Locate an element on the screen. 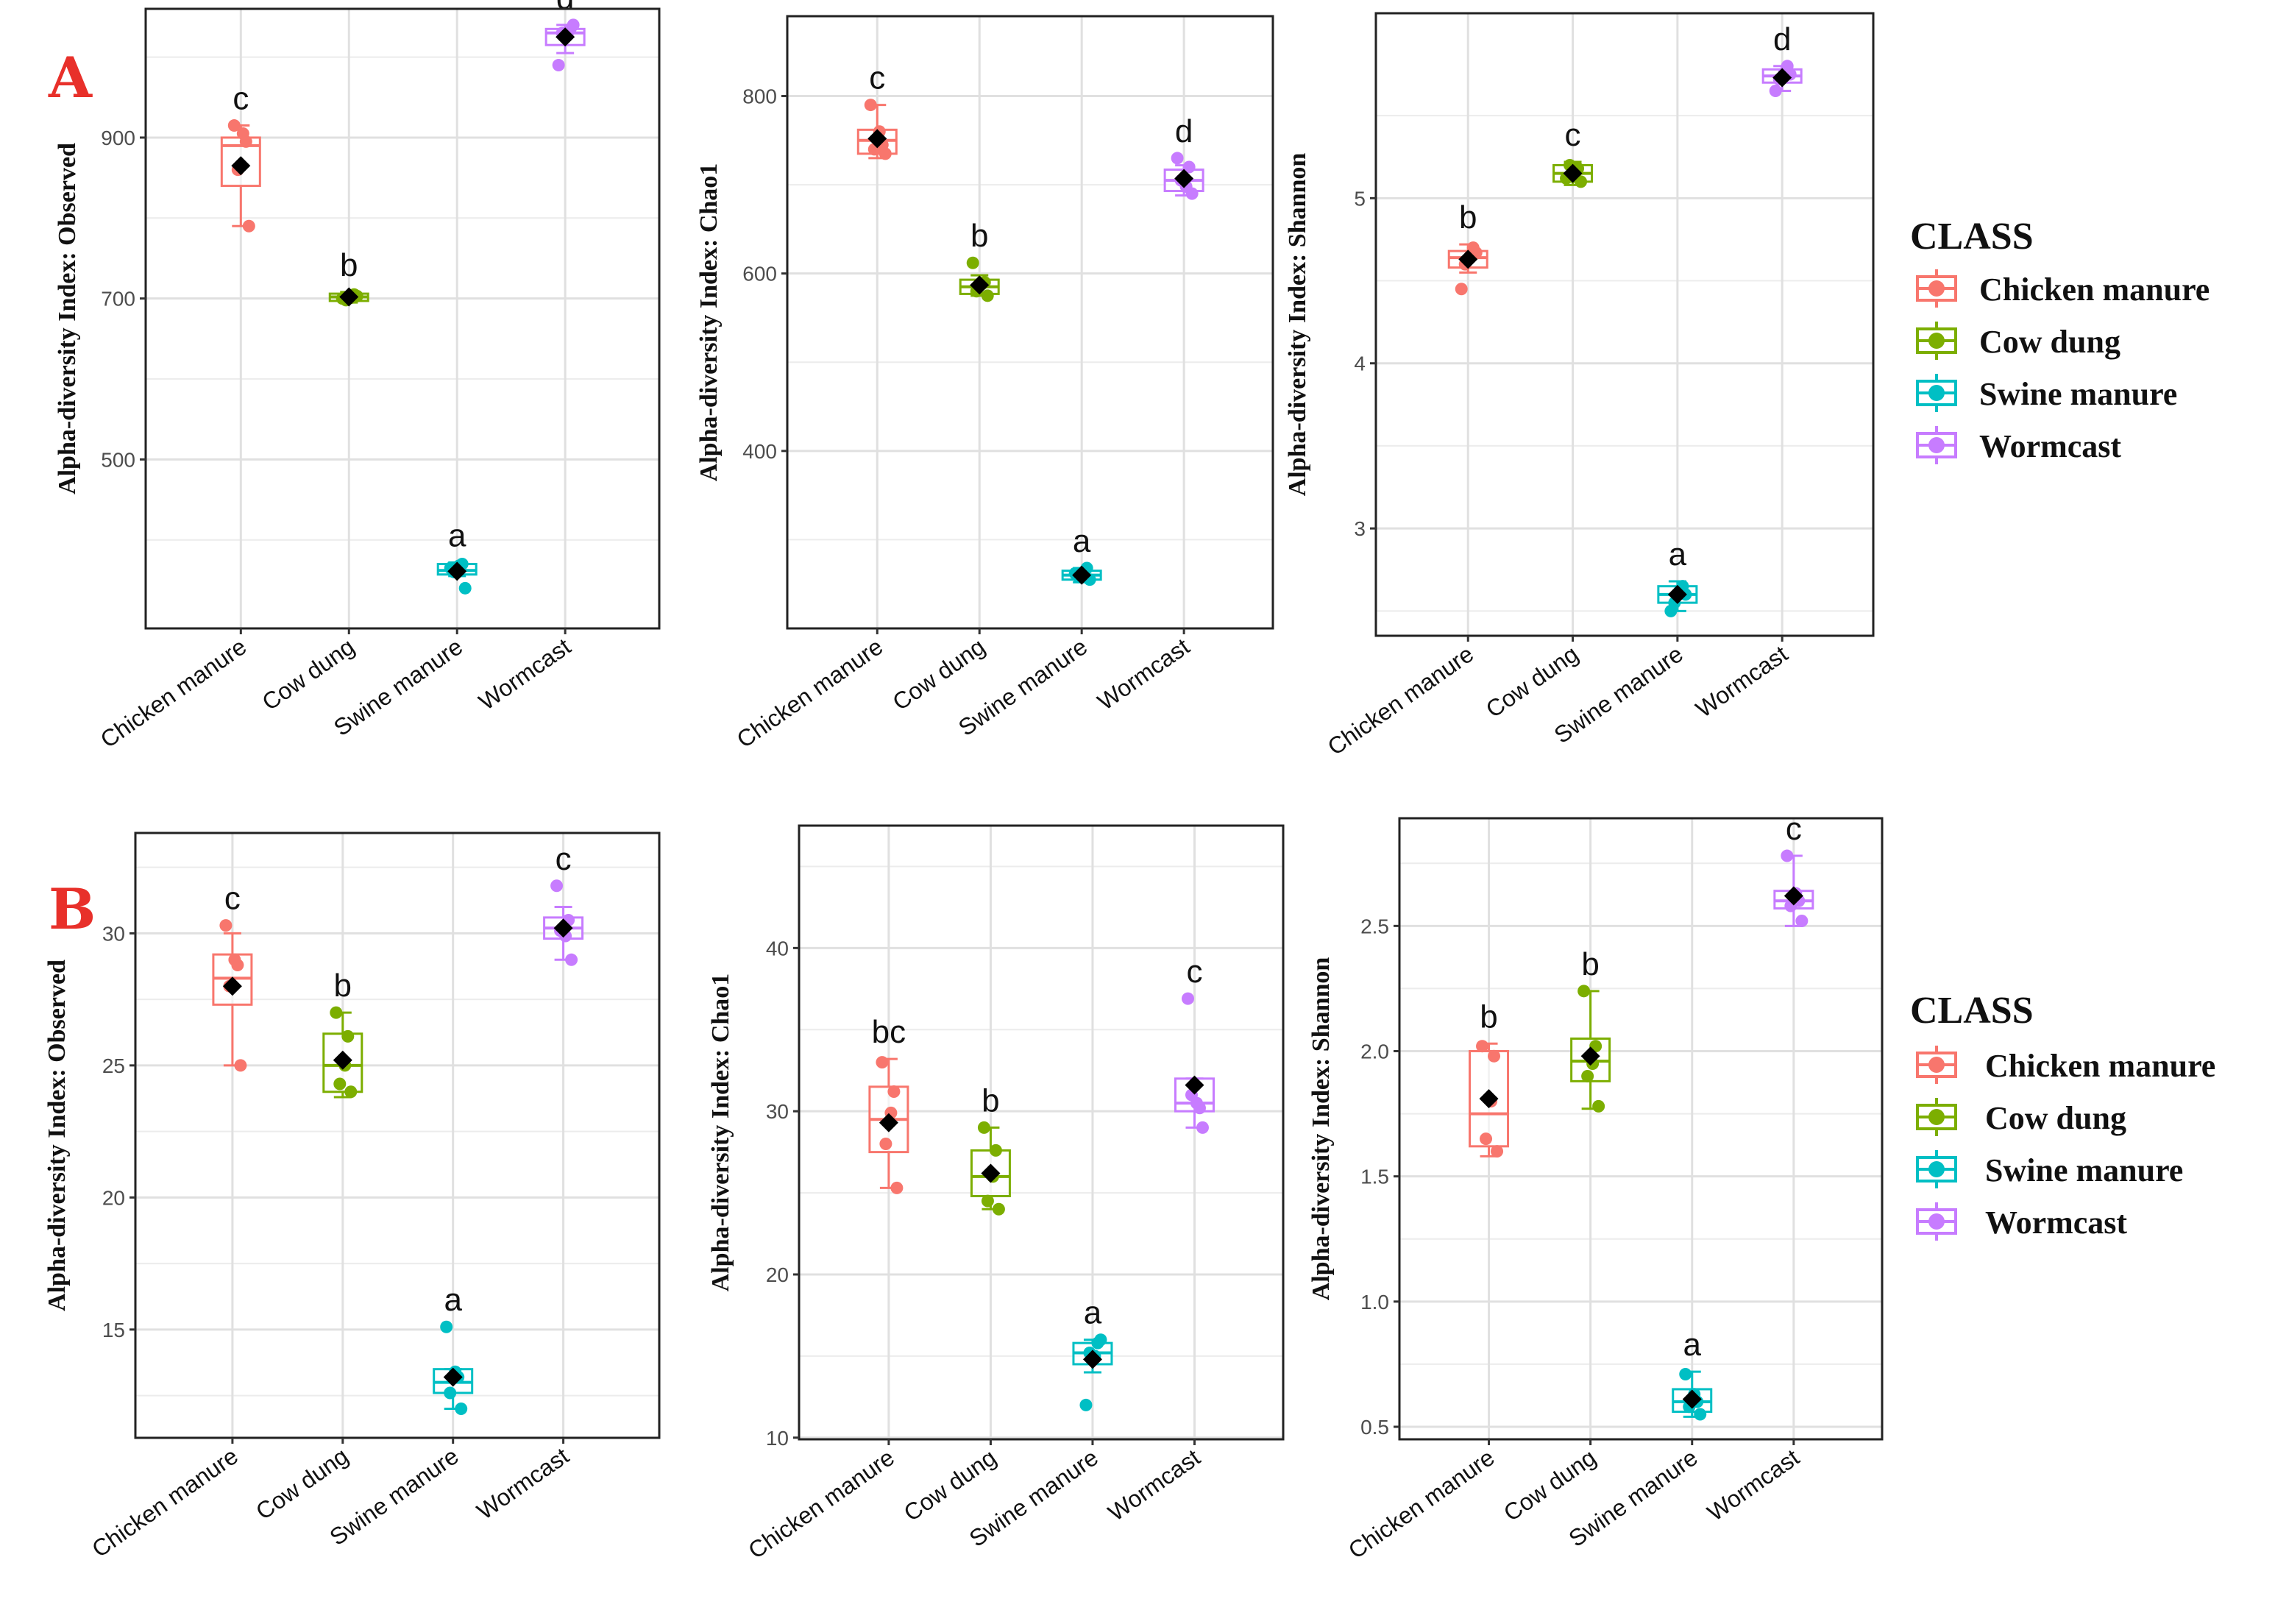 The height and width of the screenshot is (1624, 2275). box-chicken-manure: c is located at coordinates (877, 110).